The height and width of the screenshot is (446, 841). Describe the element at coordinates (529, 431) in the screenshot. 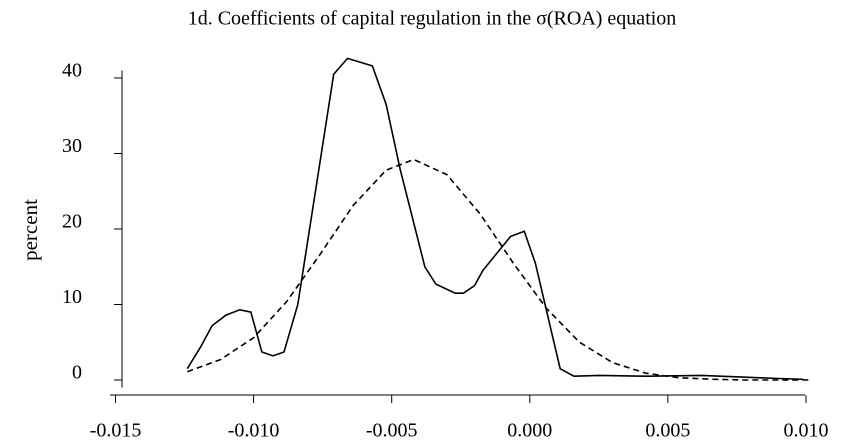

I see `x-tick-label: 0.000` at that location.